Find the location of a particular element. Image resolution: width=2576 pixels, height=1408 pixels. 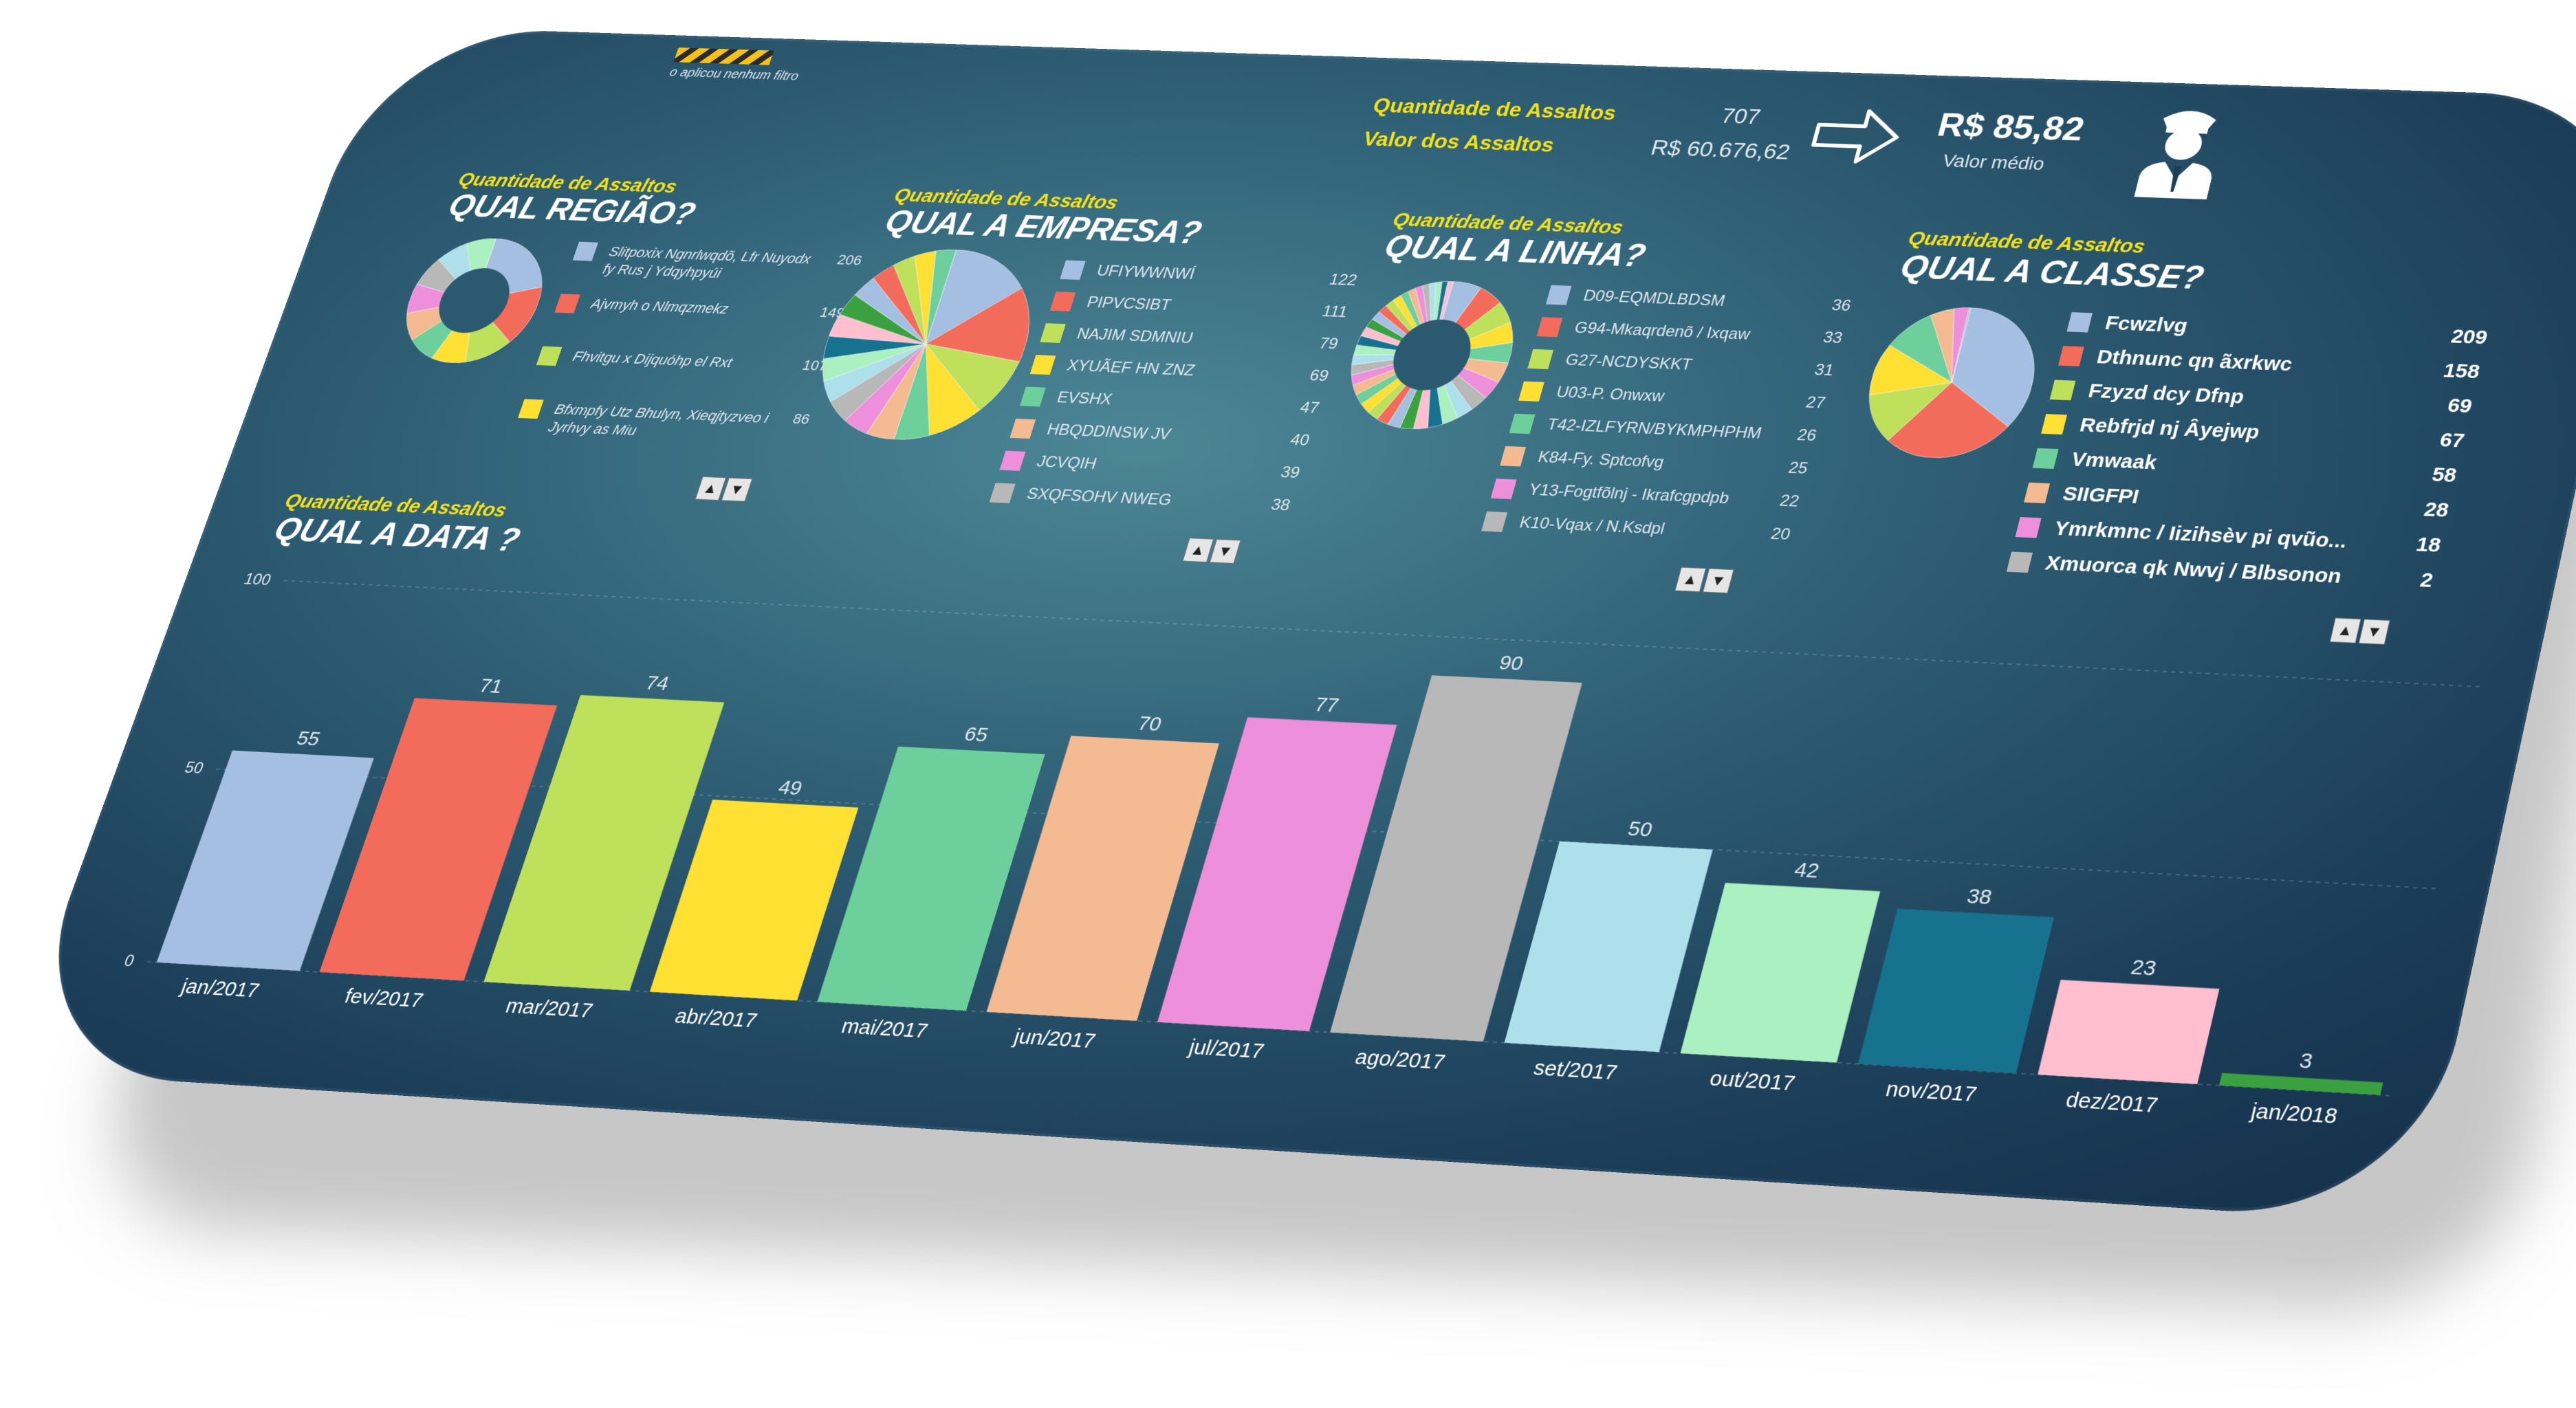

linha-legend-value: 31 is located at coordinates (1812, 370).